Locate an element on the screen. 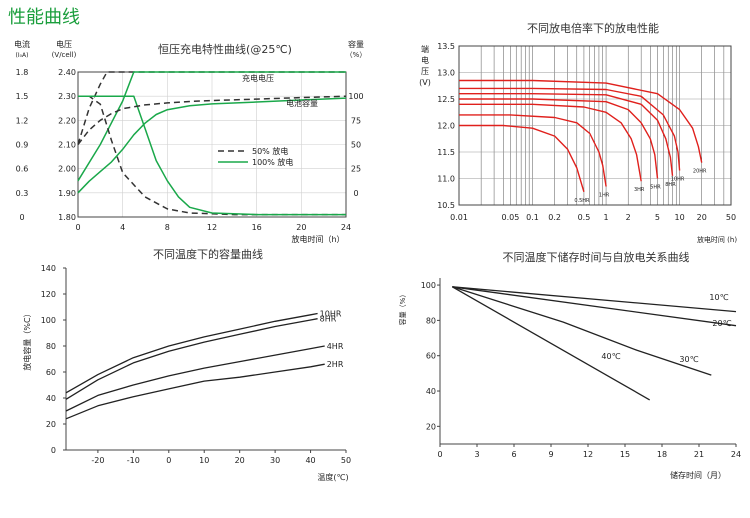 Image resolution: width=750 pixels, height=518 pixels. chart3-series-label-4HR: 4HR is located at coordinates (335, 346).